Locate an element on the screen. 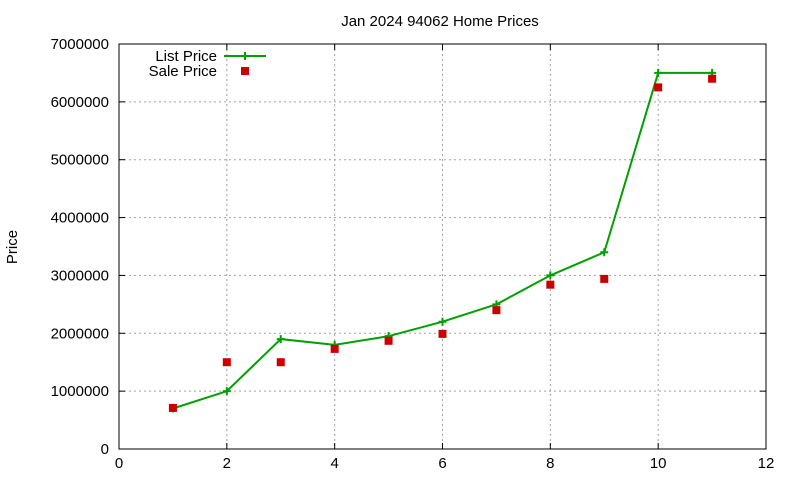 This screenshot has height=480, width=800. legend-list-price-marker is located at coordinates (245, 56).